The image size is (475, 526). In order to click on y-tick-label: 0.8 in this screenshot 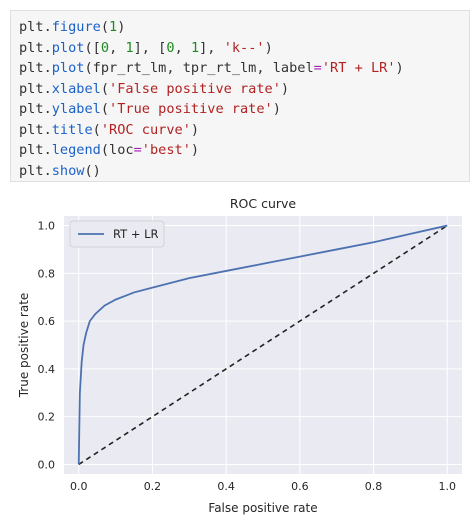, I will do `click(47, 273)`.